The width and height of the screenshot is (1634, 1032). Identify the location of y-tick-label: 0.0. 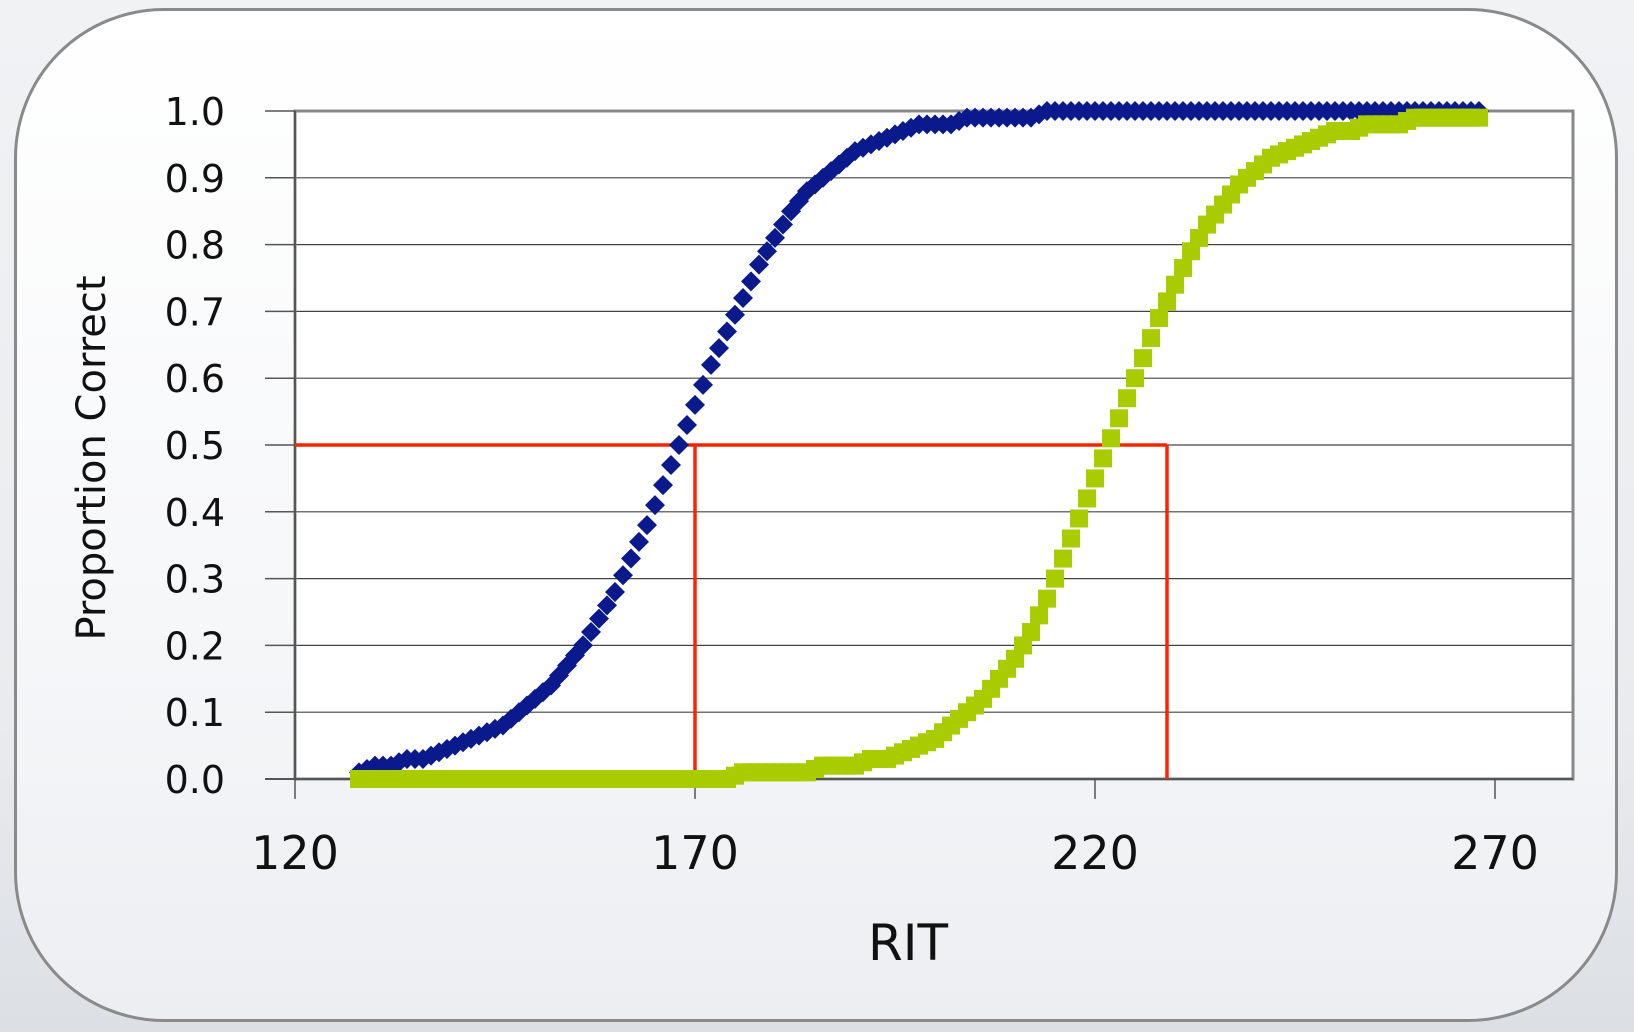
(195, 780).